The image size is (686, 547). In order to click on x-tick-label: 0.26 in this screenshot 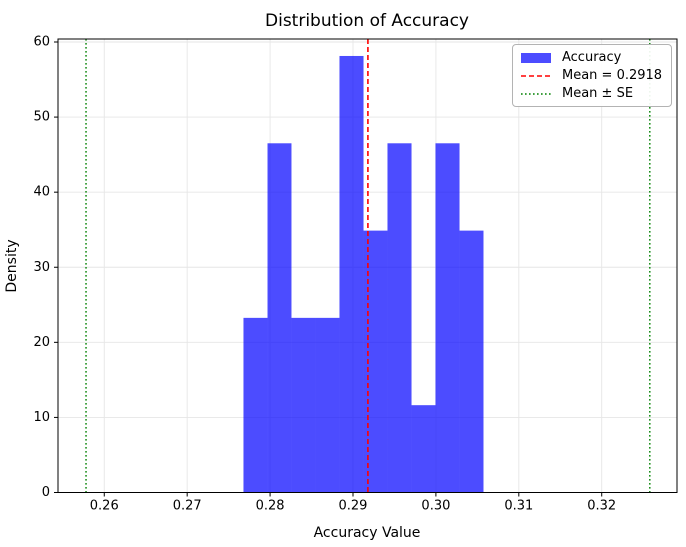, I will do `click(104, 505)`.